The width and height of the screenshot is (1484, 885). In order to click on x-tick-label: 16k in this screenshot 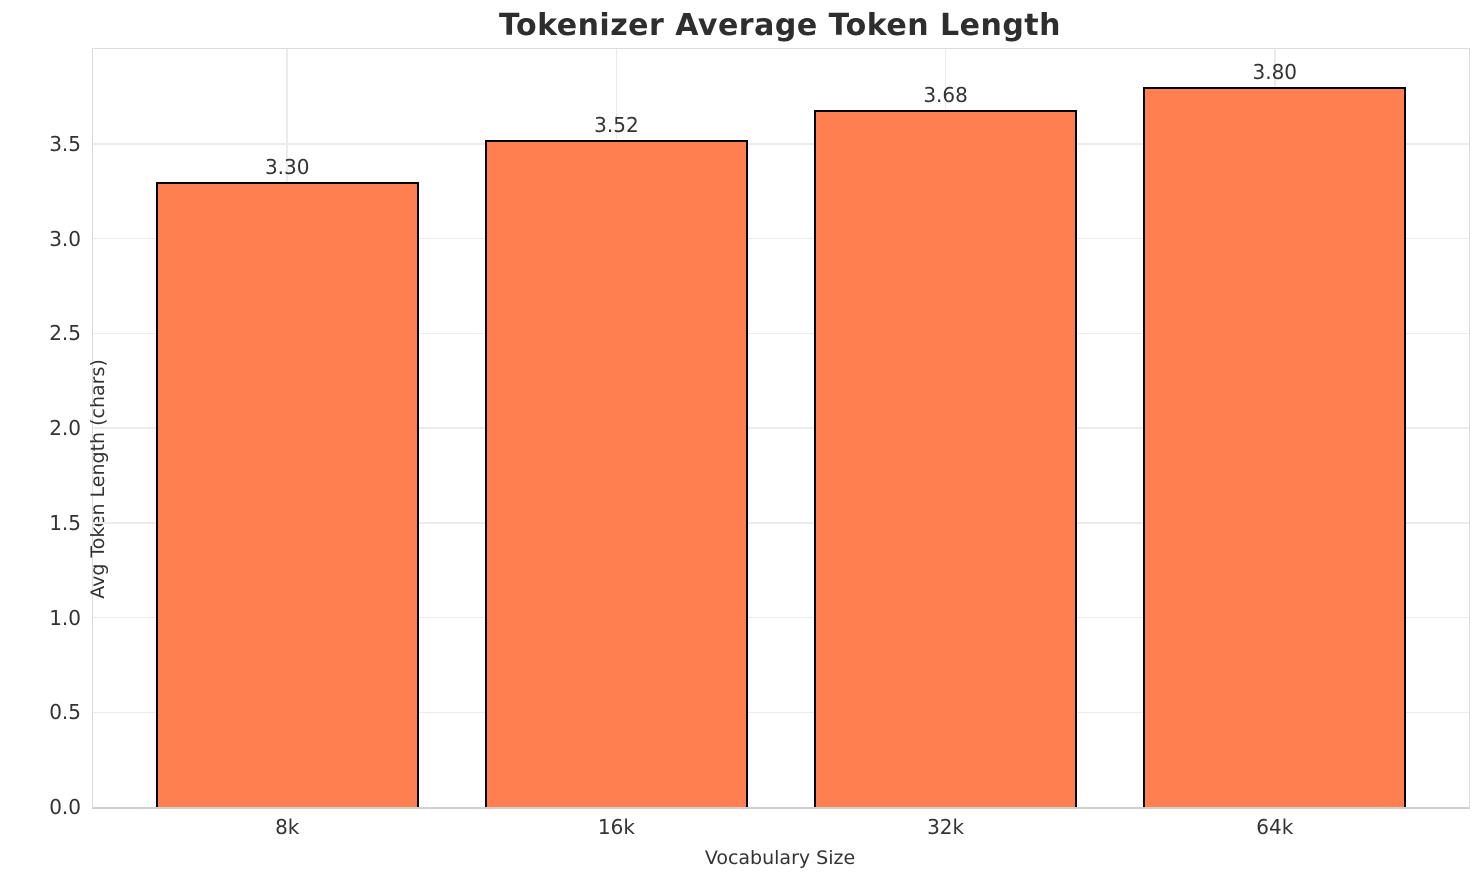, I will do `click(616, 827)`.